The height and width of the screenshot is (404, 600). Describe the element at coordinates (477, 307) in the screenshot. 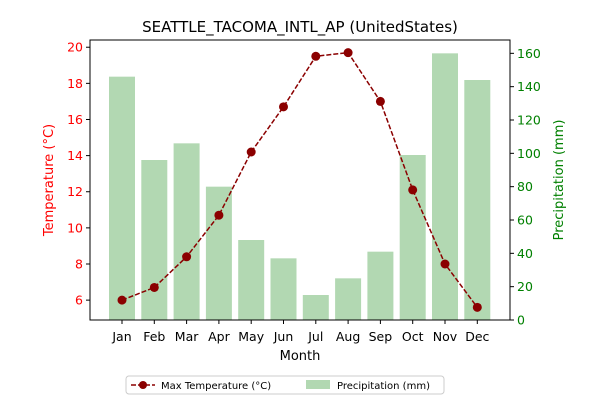

I see `temp-point-dec` at that location.